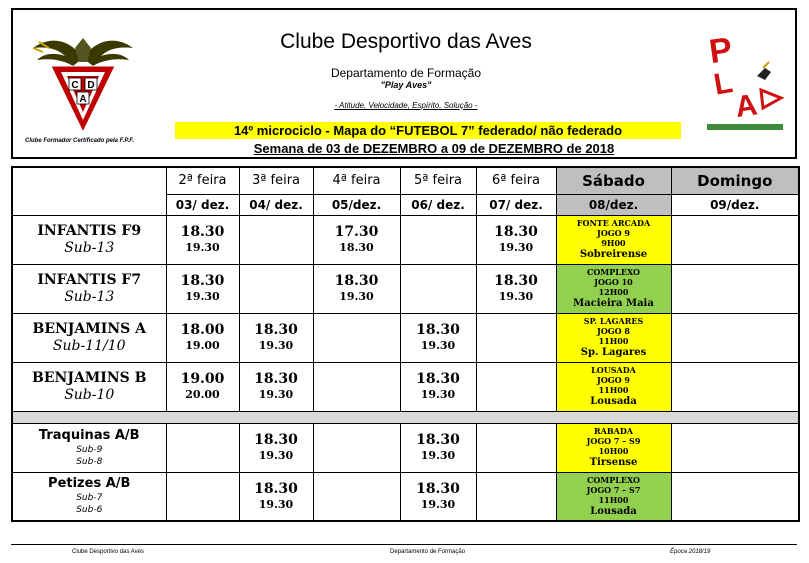 This screenshot has height=563, width=809. Describe the element at coordinates (613, 321) in the screenshot. I see `game-venue: SP. LAGARES` at that location.